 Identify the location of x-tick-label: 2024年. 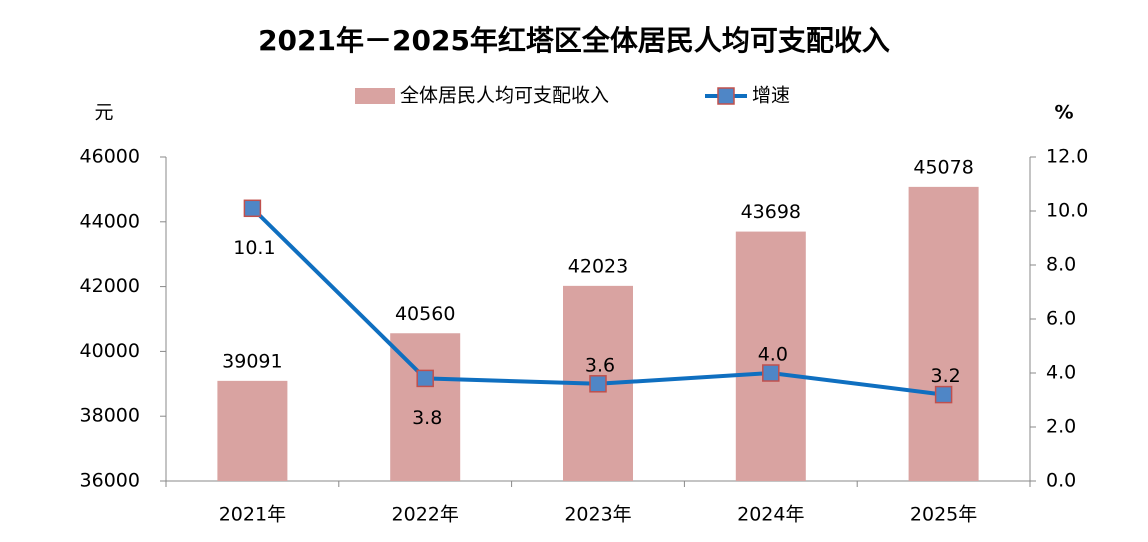
(770, 515).